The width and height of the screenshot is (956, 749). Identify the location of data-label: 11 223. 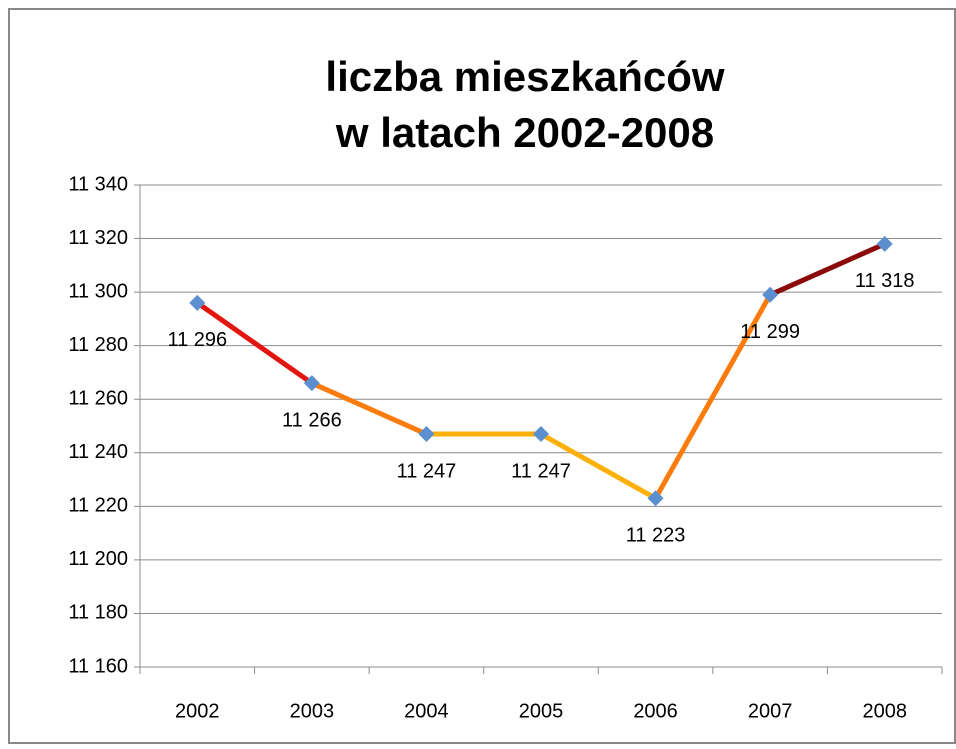
(656, 536).